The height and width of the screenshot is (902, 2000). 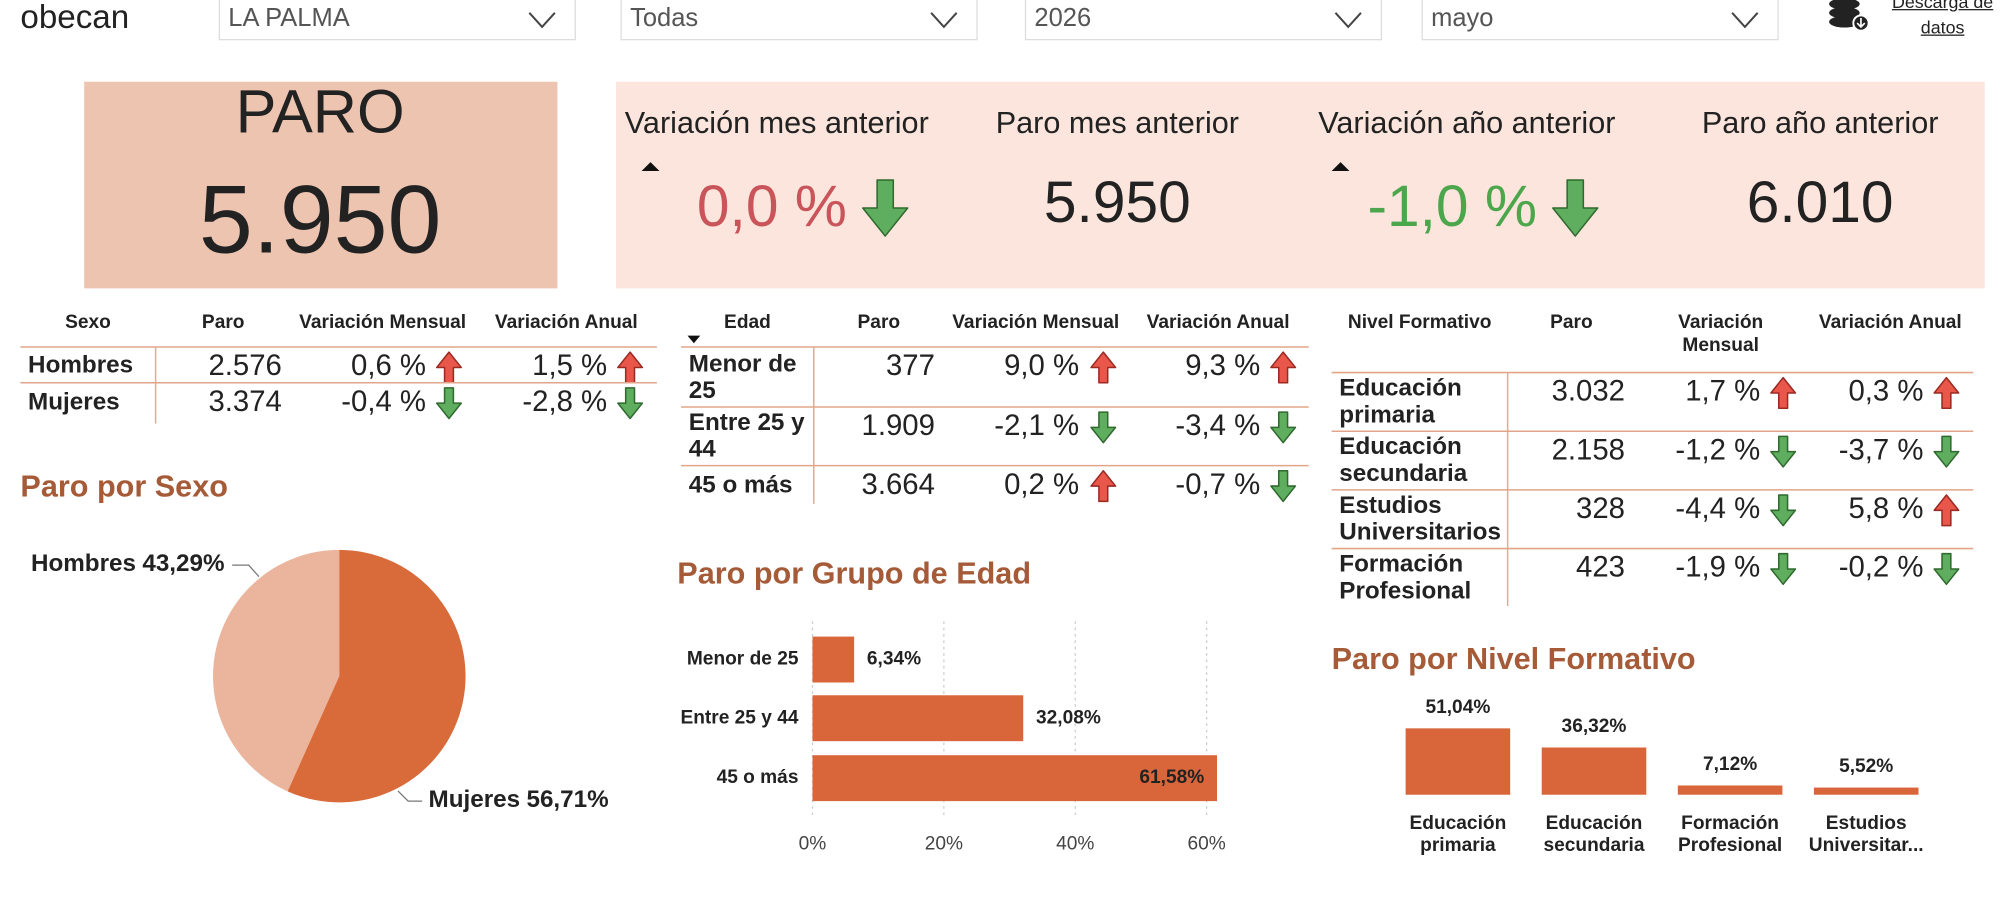 What do you see at coordinates (772, 206) in the screenshot?
I see `kpi-item-value: 0,0 %` at bounding box center [772, 206].